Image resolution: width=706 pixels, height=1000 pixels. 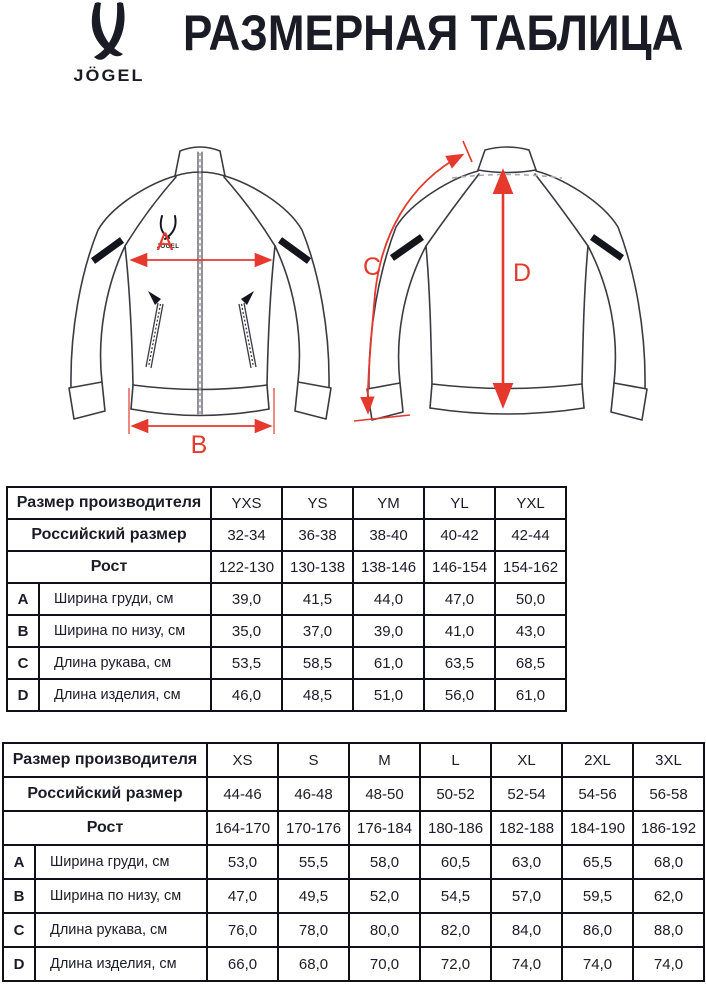 I want to click on cell: 40-42, so click(x=460, y=535).